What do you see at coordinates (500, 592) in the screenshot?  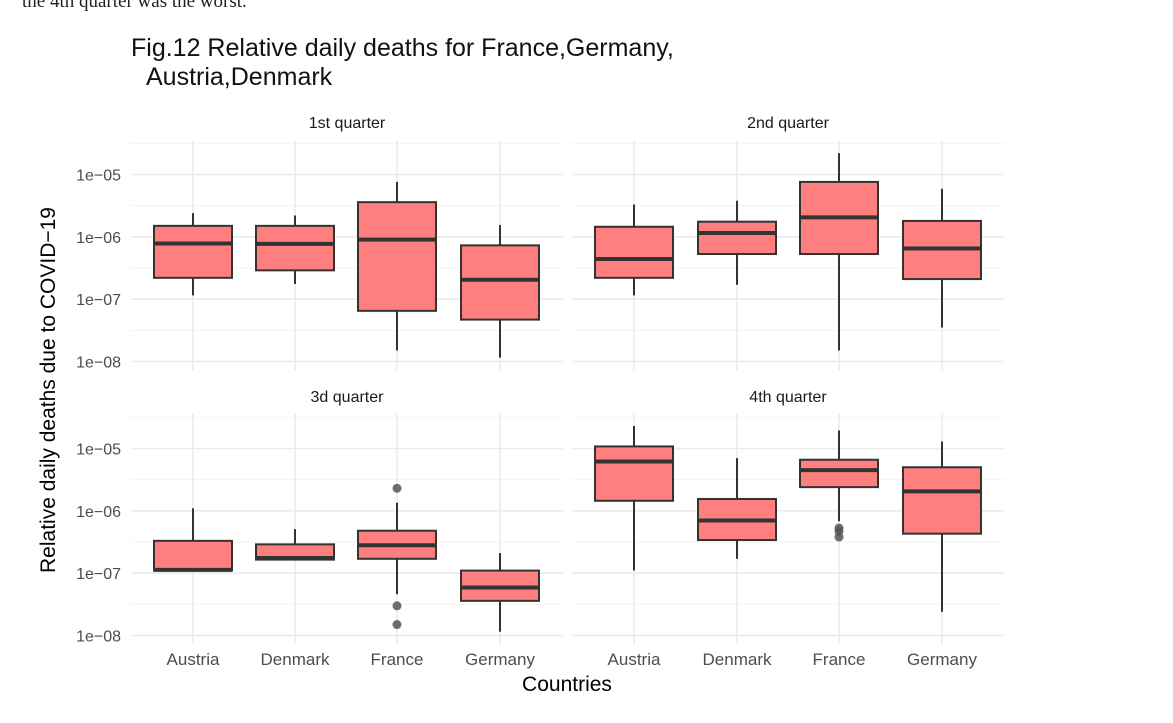 I see `box-3d-quarter-Germany` at bounding box center [500, 592].